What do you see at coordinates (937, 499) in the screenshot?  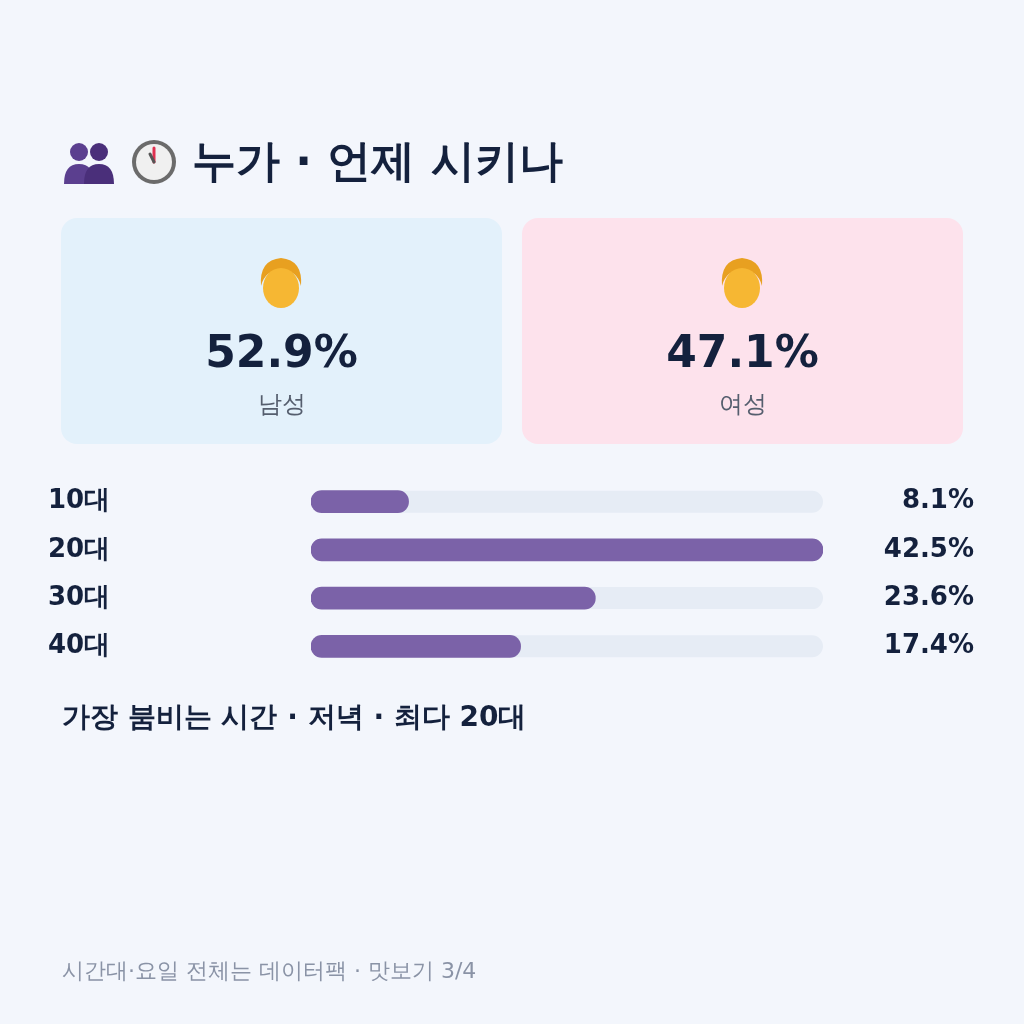 I see `data-label: 8.1%` at bounding box center [937, 499].